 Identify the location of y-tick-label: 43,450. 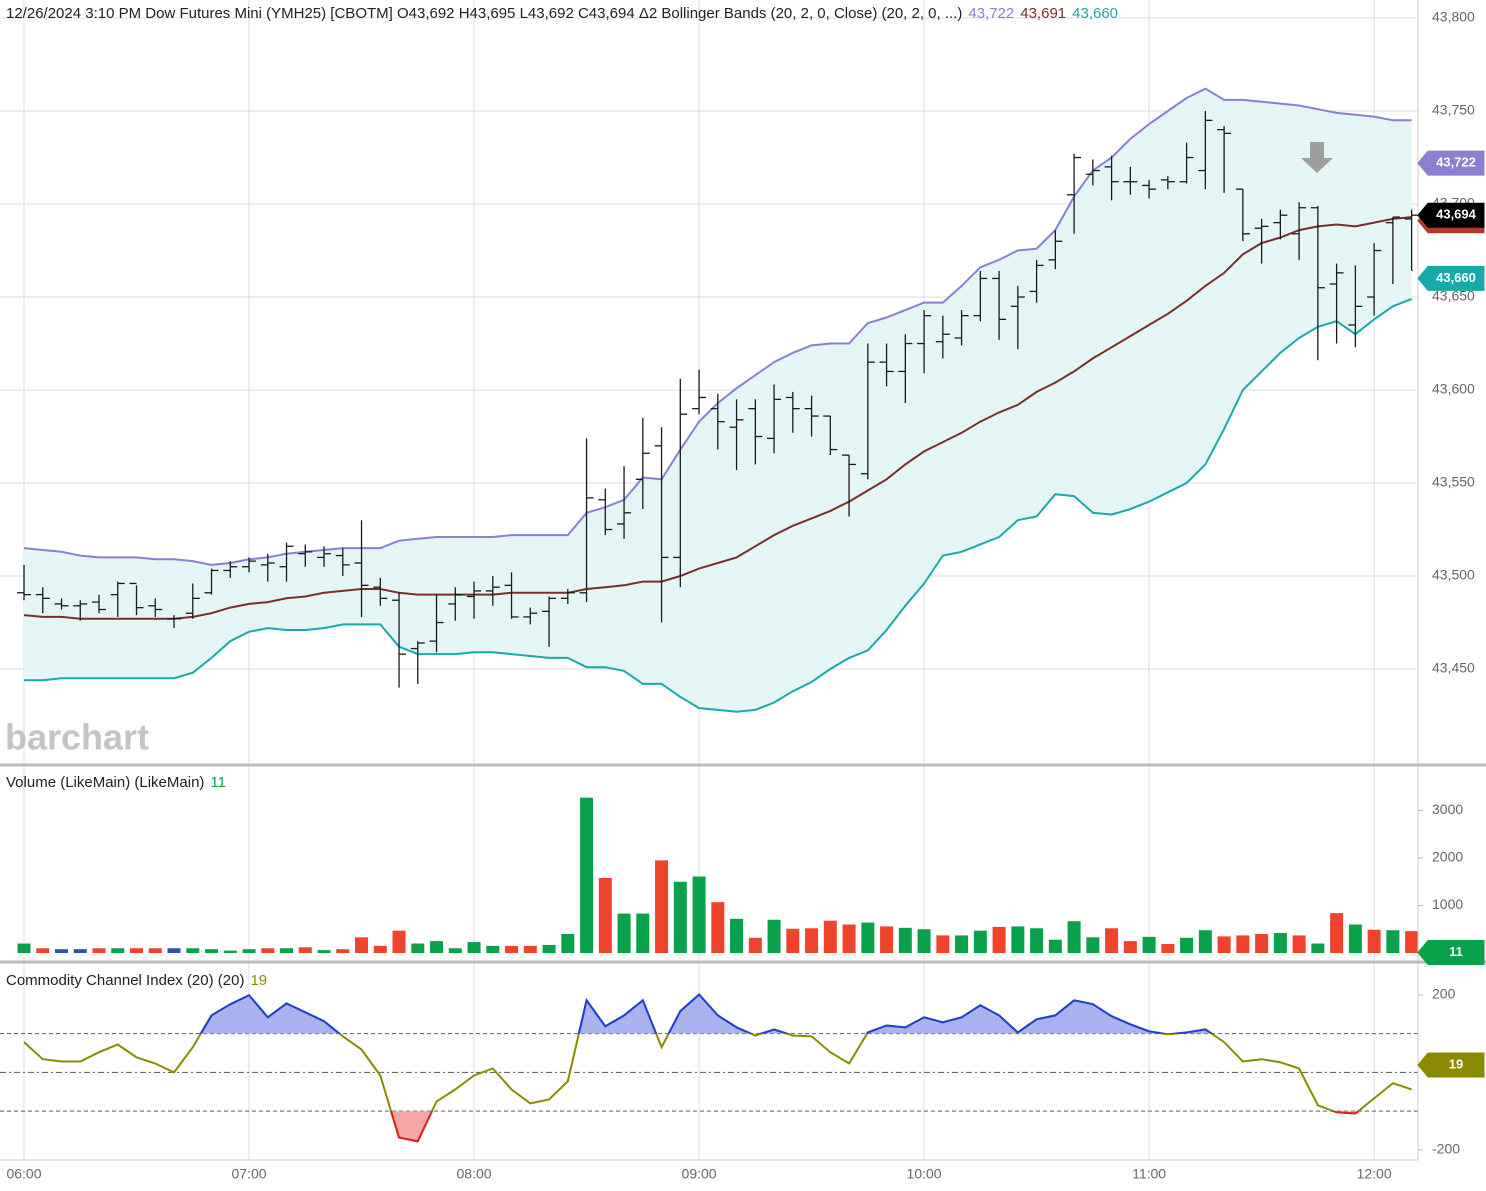
(1453, 668).